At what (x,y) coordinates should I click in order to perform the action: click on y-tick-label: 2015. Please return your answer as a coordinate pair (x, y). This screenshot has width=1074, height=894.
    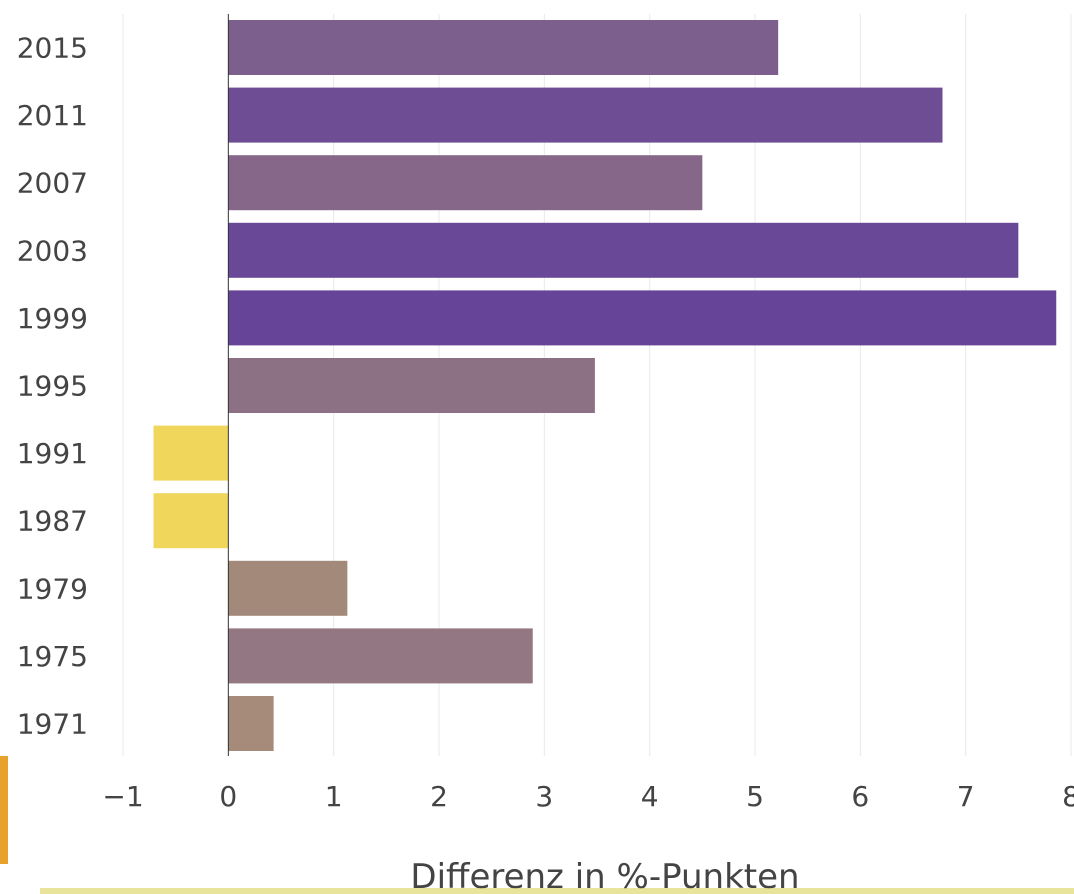
    Looking at the image, I should click on (52, 48).